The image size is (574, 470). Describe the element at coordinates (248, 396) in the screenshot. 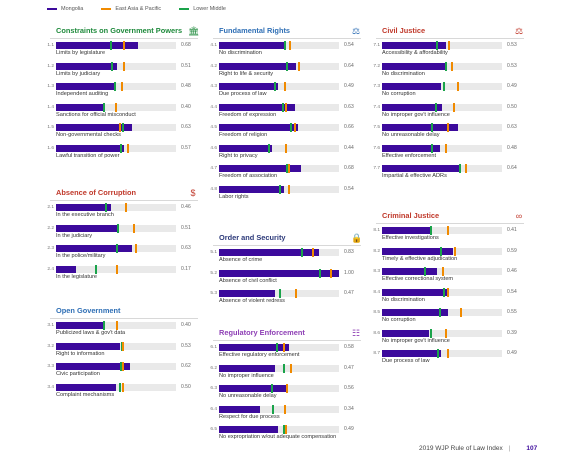

I see `indicator-label: No unreasonable delay` at that location.